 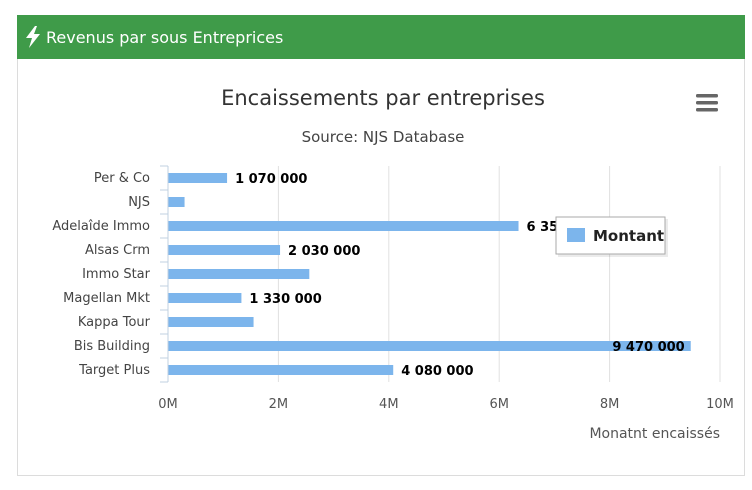 I want to click on category-label: Immo Star, so click(x=116, y=274).